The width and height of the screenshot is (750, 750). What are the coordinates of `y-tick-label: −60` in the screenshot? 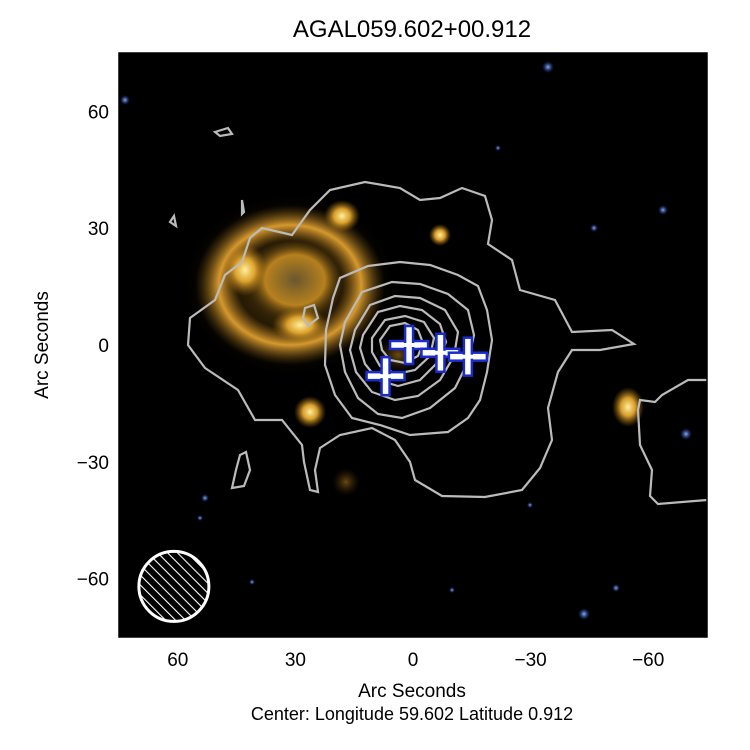 It's located at (93, 580).